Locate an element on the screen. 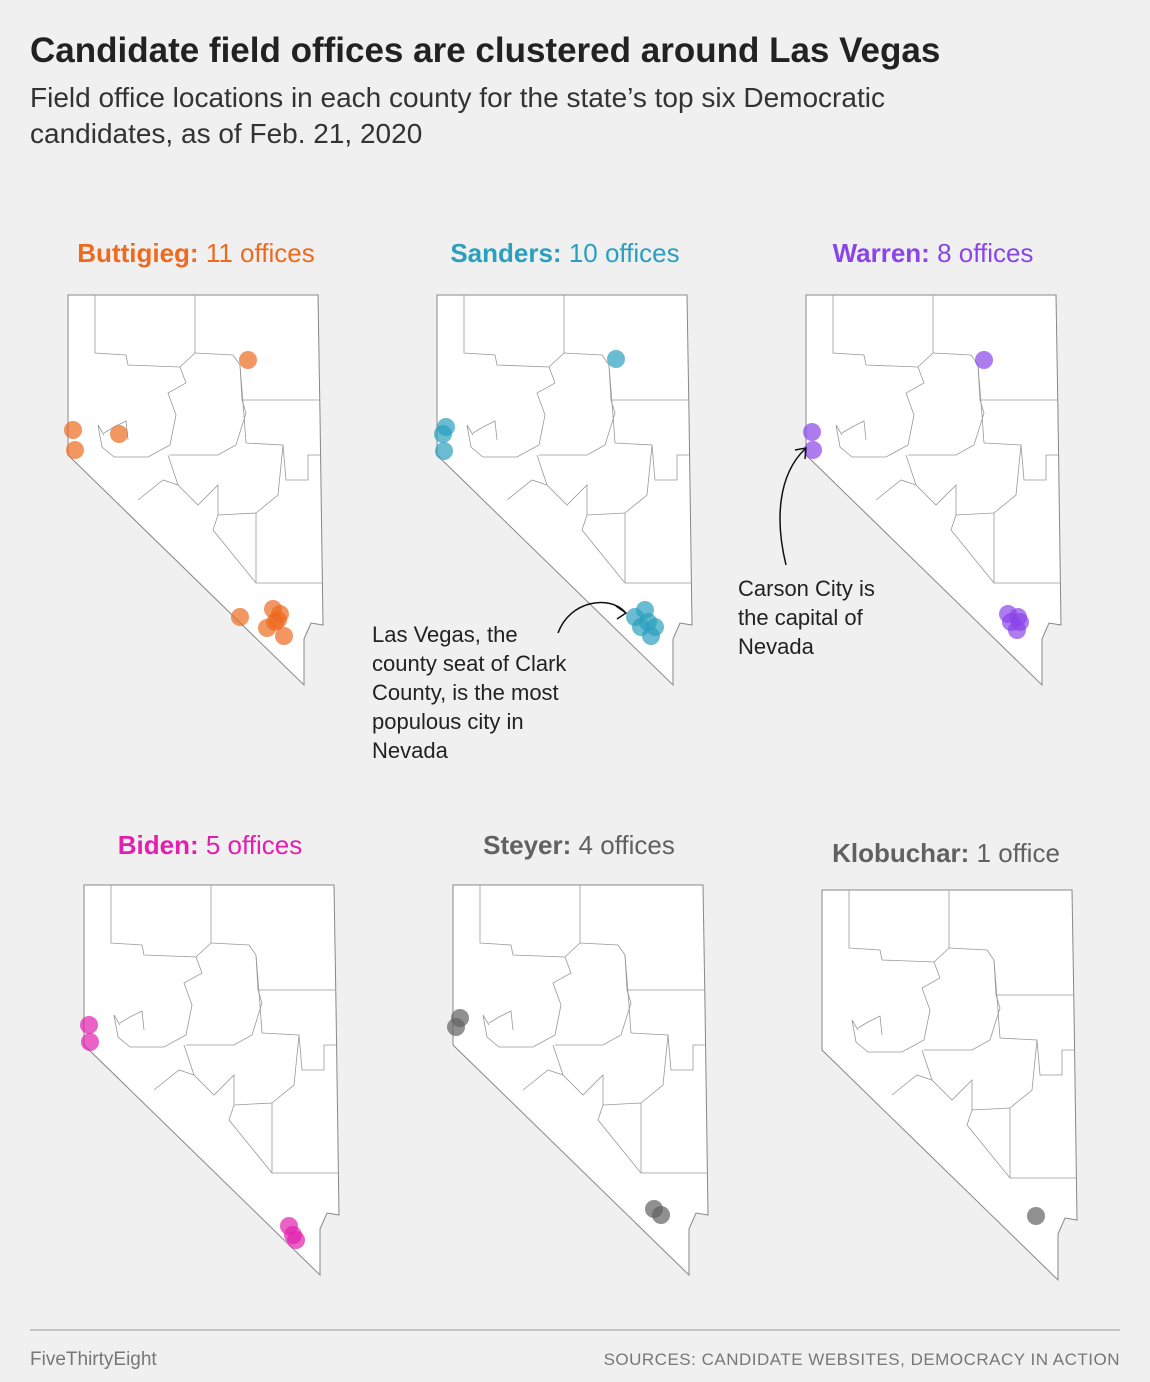 The height and width of the screenshot is (1382, 1150). panel-title: Klobuchar: 1 office is located at coordinates (946, 853).